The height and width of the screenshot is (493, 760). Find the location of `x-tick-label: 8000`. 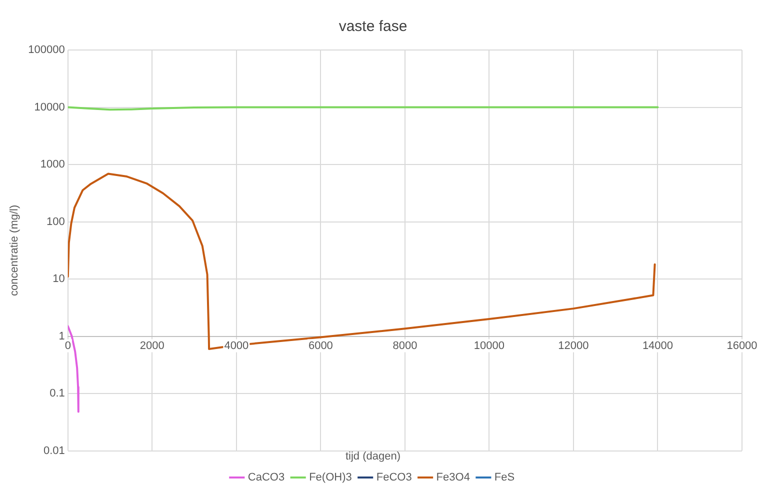

x-tick-label: 8000 is located at coordinates (405, 346).